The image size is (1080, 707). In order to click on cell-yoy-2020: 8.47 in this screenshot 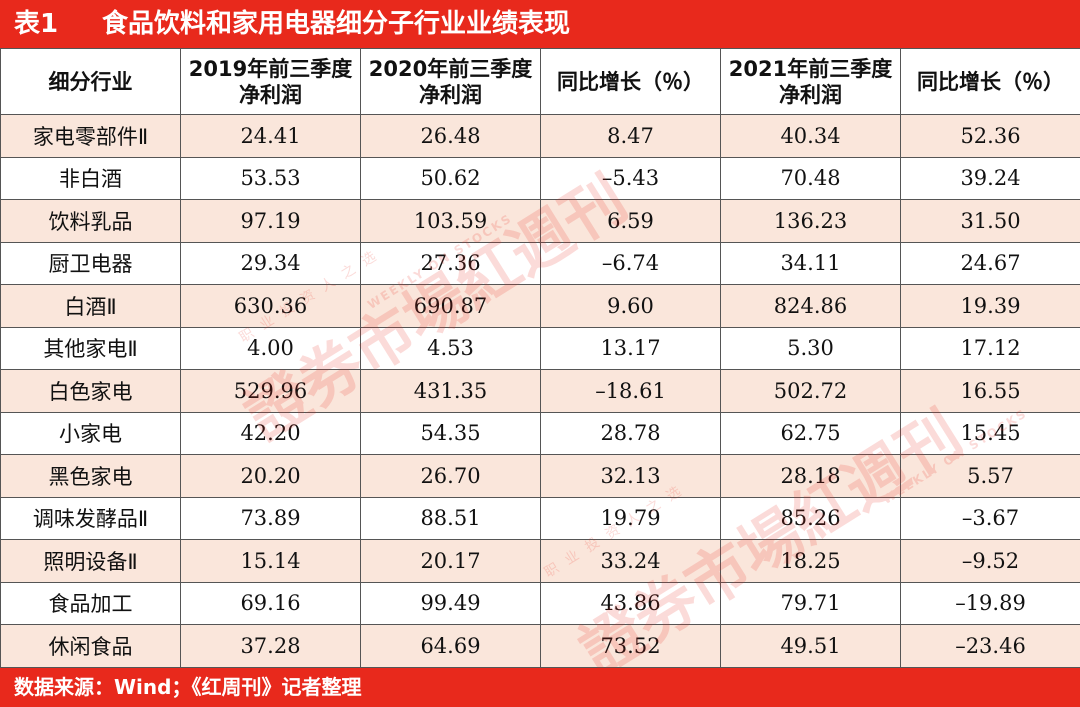, I will do `click(630, 136)`.